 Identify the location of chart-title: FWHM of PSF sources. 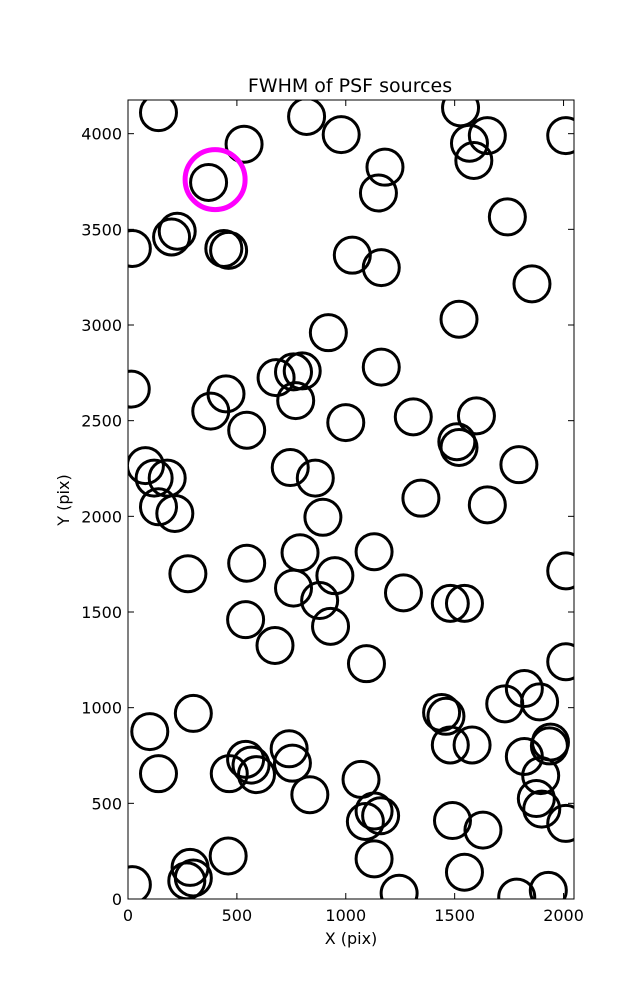
(350, 86).